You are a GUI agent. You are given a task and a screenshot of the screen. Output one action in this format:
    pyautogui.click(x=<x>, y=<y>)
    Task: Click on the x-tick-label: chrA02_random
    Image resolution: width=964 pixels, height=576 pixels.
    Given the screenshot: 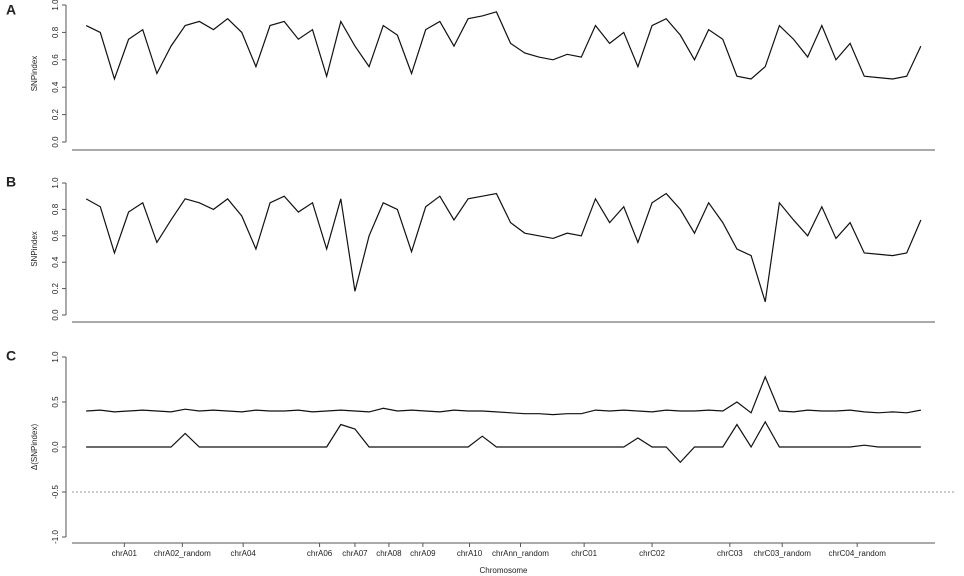 What is the action you would take?
    pyautogui.click(x=182, y=553)
    